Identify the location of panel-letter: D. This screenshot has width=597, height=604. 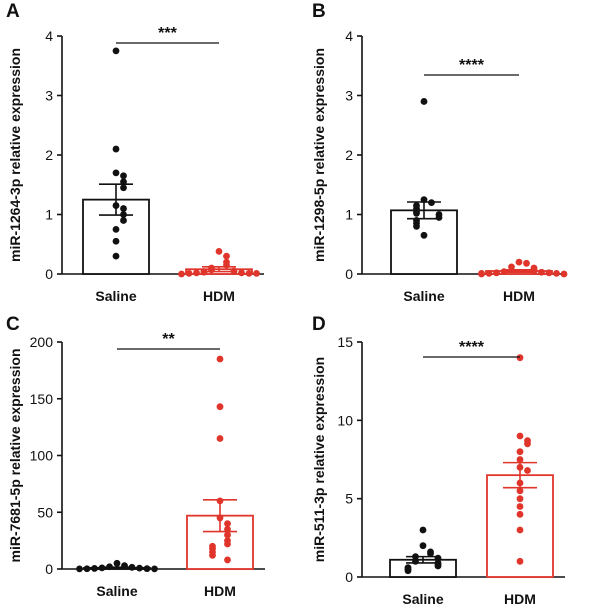
(319, 324).